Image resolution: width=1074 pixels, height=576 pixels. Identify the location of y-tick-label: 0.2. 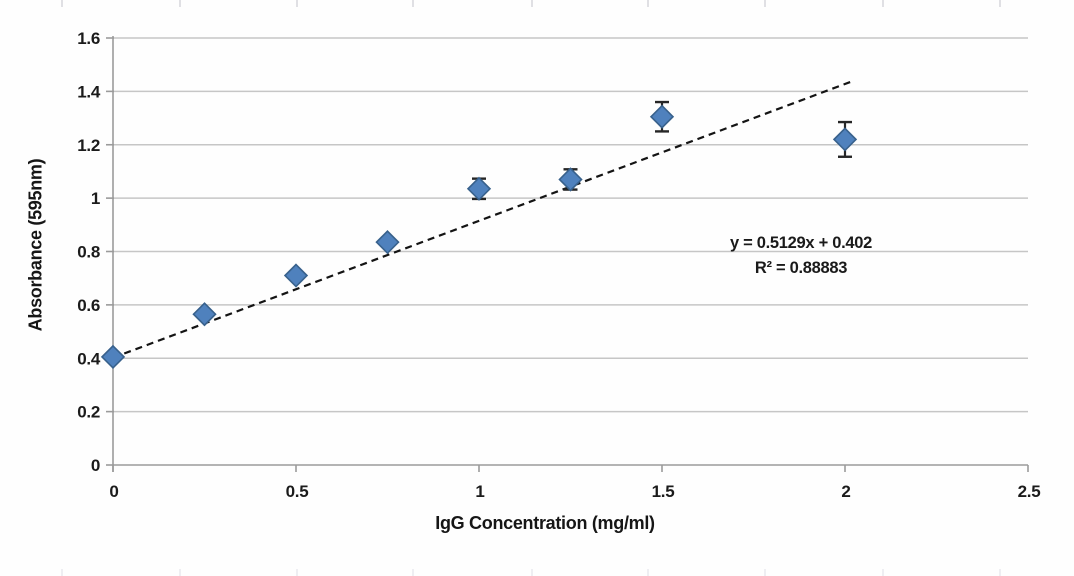
(88, 412).